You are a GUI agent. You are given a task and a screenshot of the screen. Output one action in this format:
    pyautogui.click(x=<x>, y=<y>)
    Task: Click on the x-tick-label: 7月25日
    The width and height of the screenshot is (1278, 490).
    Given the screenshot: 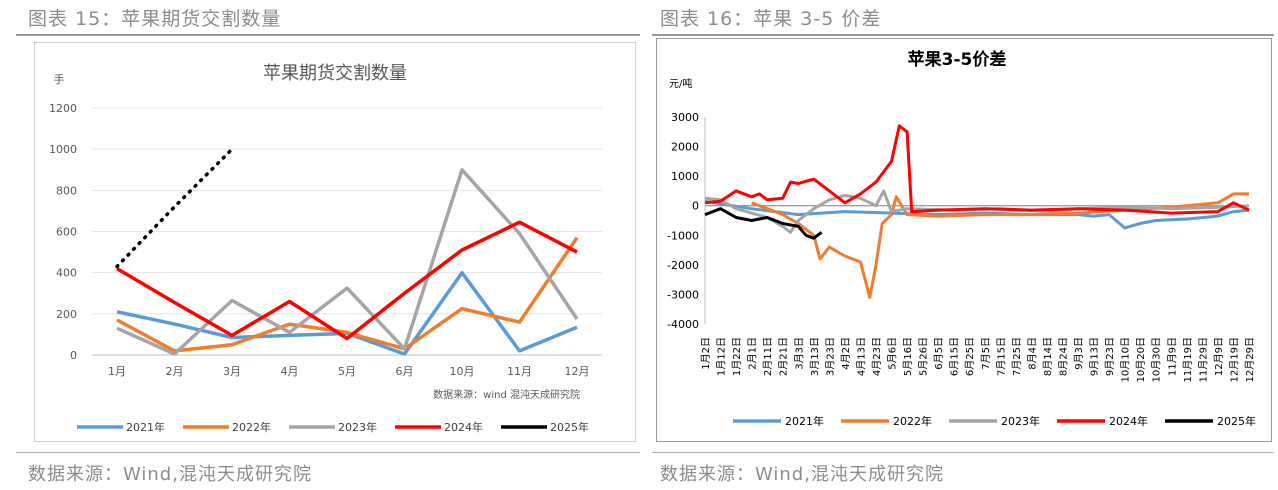 What is the action you would take?
    pyautogui.click(x=1017, y=356)
    